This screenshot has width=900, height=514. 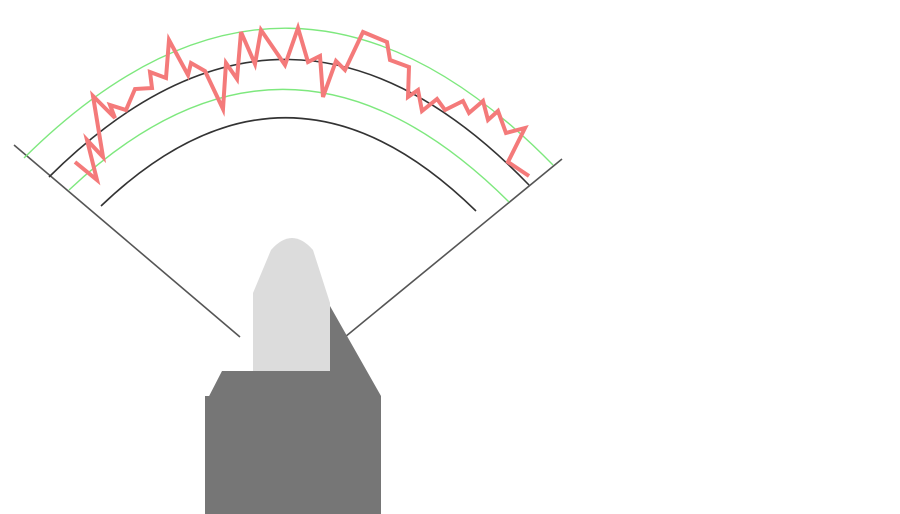 What do you see at coordinates (291, 304) in the screenshot?
I see `sensor-cap` at bounding box center [291, 304].